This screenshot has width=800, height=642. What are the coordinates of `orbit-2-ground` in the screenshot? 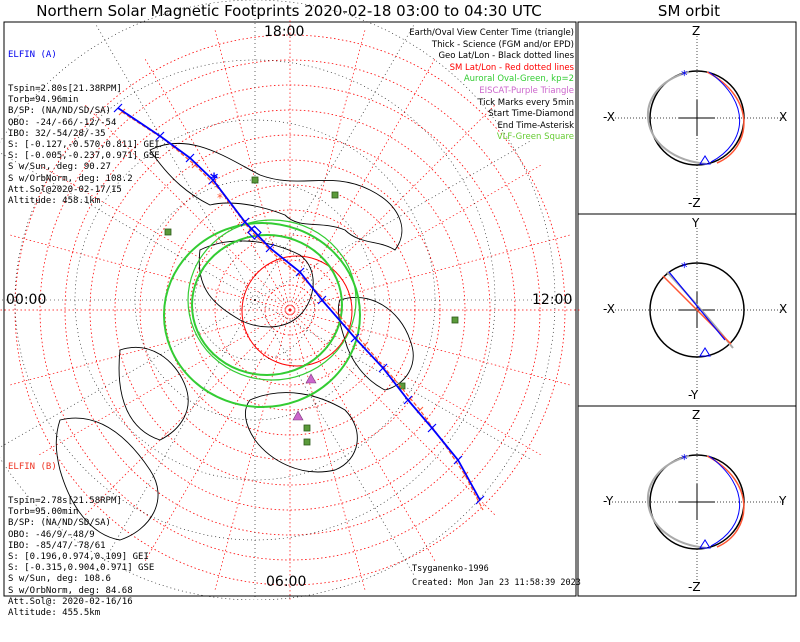 It's located at (677, 502).